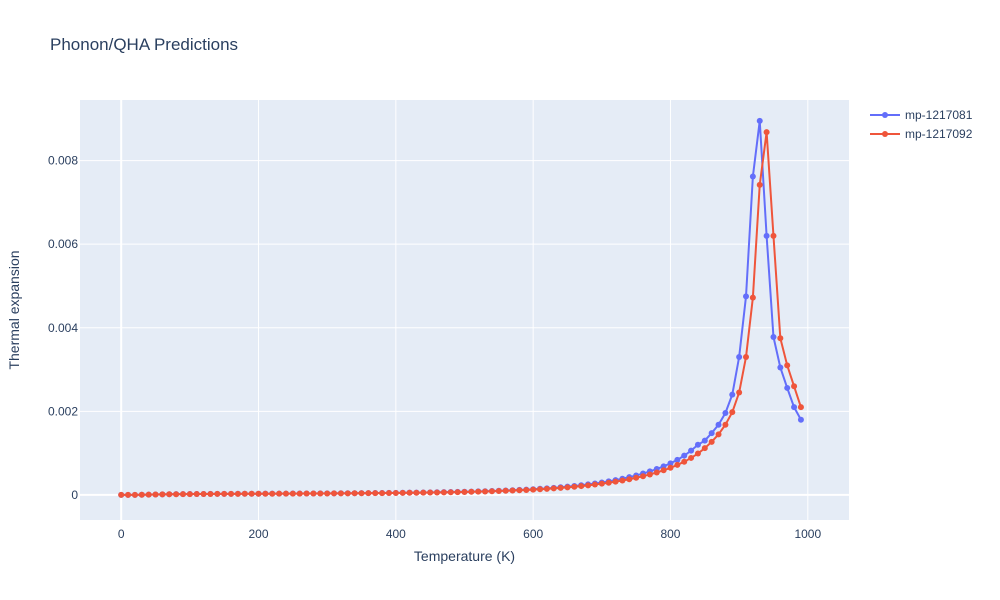 The height and width of the screenshot is (600, 1000). What do you see at coordinates (921, 134) in the screenshot?
I see `legend-item: mp-1217092` at bounding box center [921, 134].